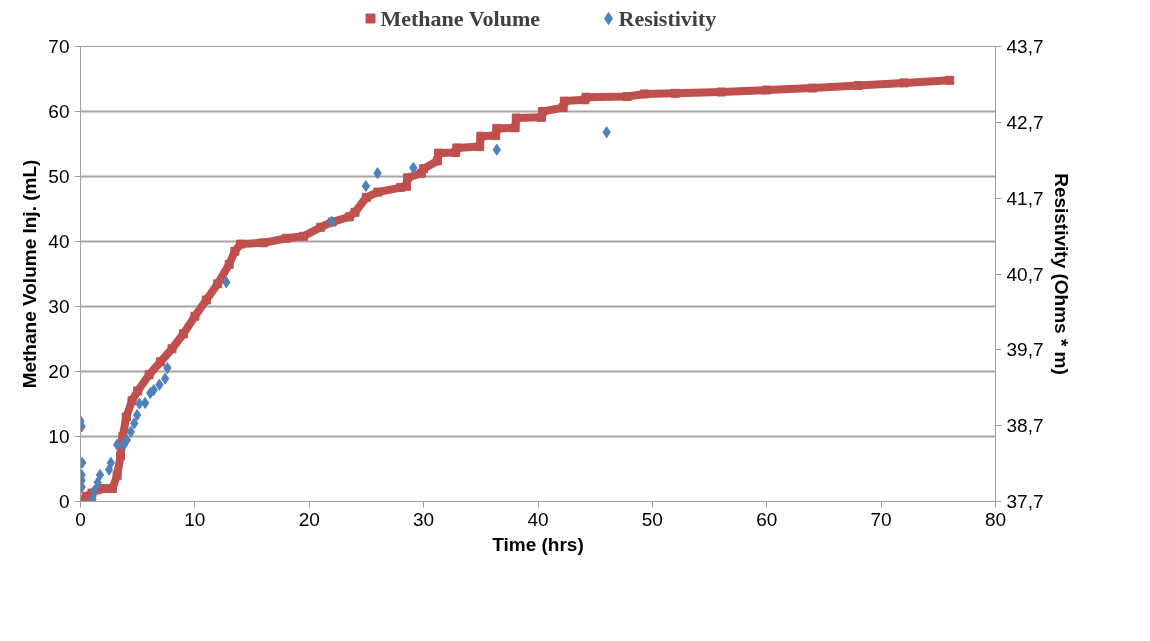  Describe the element at coordinates (30, 274) in the screenshot. I see `y-axis-title: Methane Volume Inj. (mL)` at that location.